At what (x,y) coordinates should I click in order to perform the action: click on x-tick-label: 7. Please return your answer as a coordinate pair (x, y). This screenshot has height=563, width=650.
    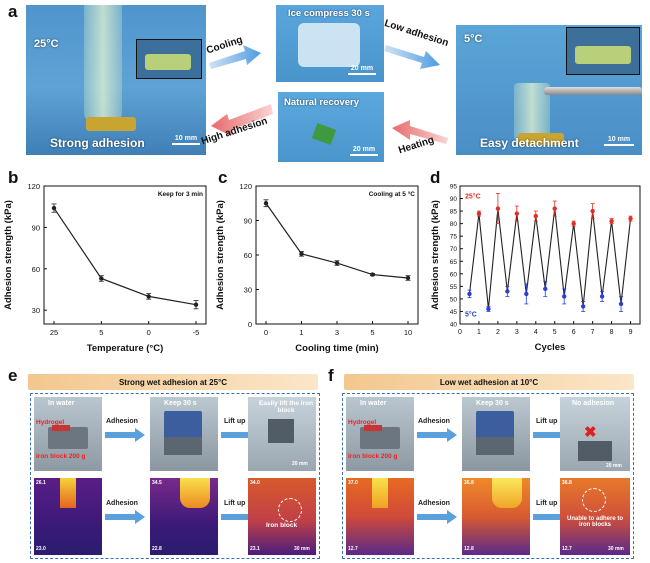
    Looking at the image, I should click on (593, 332).